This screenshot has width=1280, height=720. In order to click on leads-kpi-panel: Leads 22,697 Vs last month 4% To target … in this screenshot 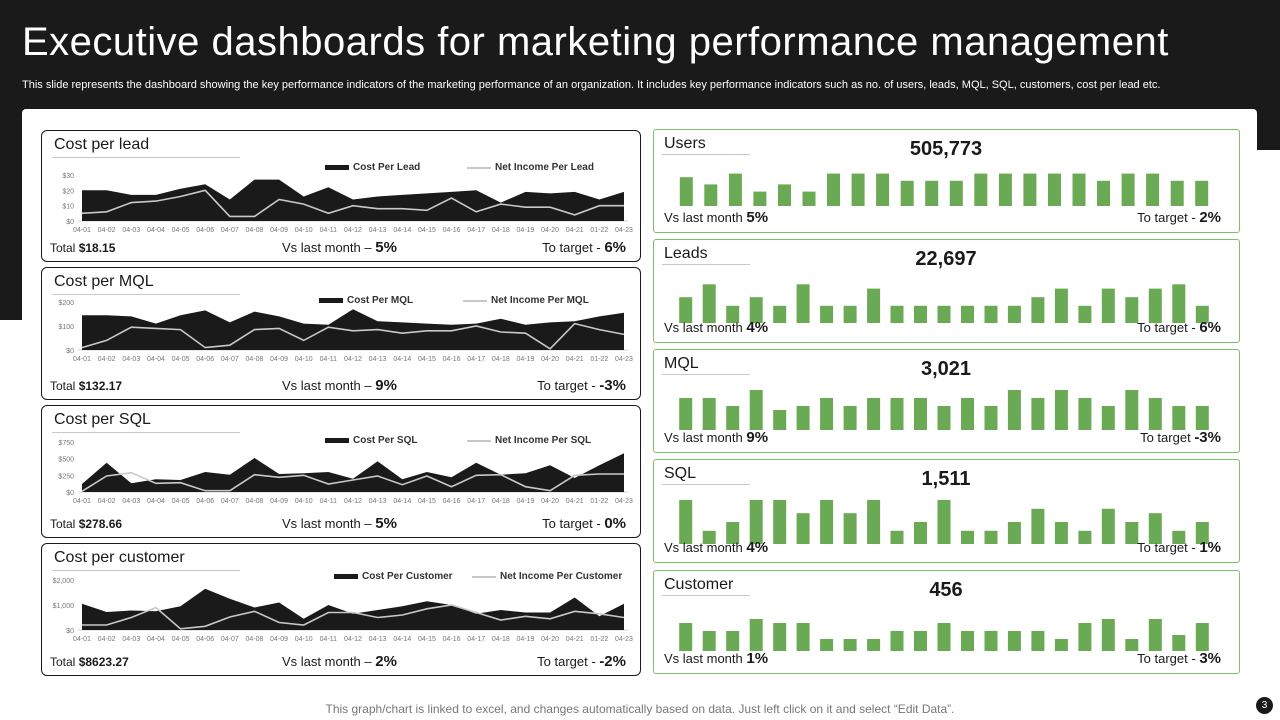, I will do `click(946, 291)`.